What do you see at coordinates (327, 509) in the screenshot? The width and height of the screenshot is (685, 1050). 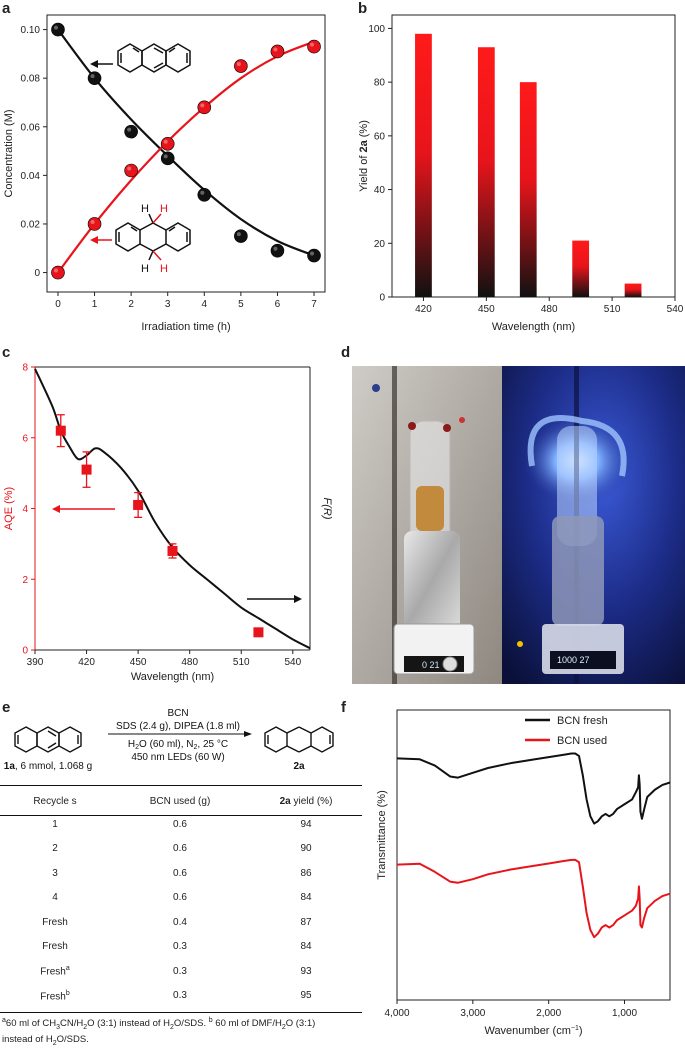 I see `right-axis-label-c: F(R)` at bounding box center [327, 509].